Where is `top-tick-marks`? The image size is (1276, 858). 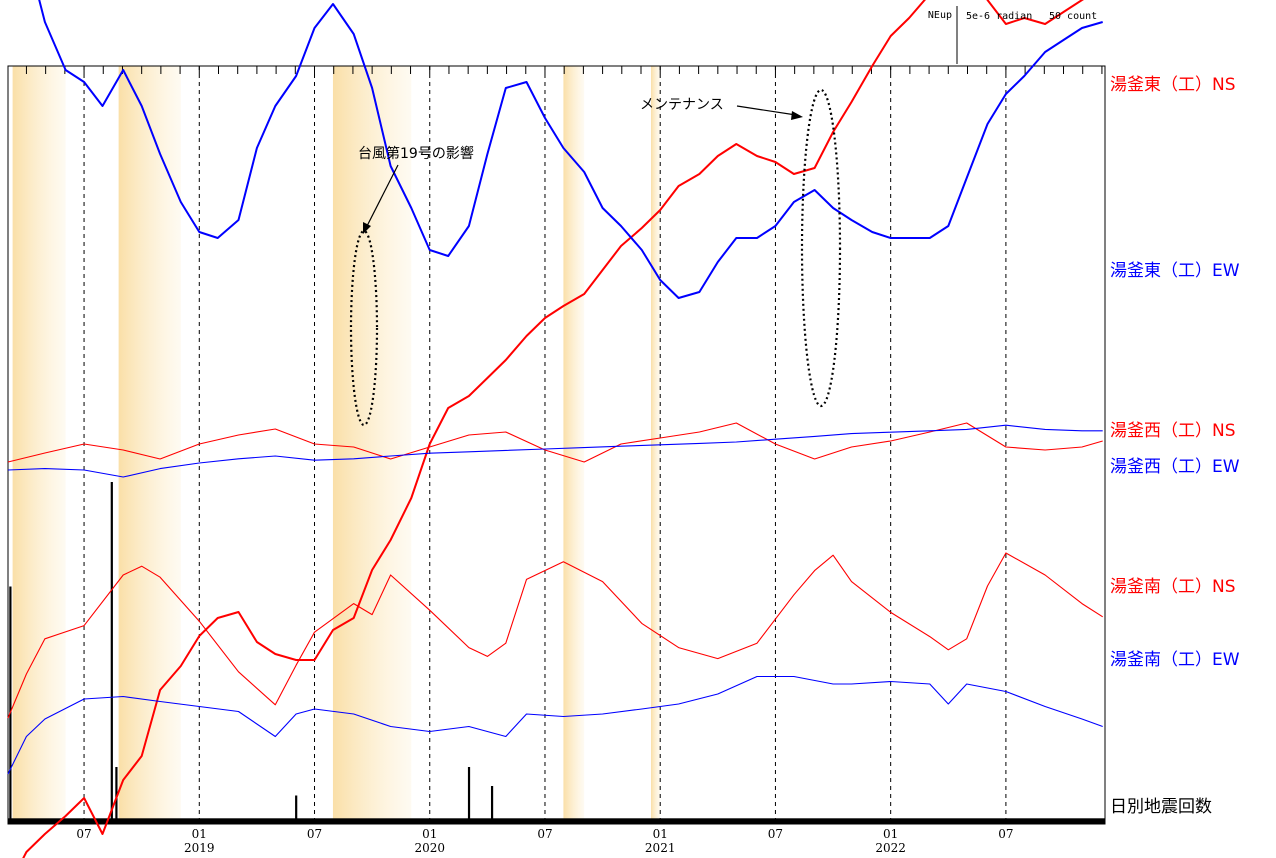
top-tick-marks is located at coordinates (564, 70).